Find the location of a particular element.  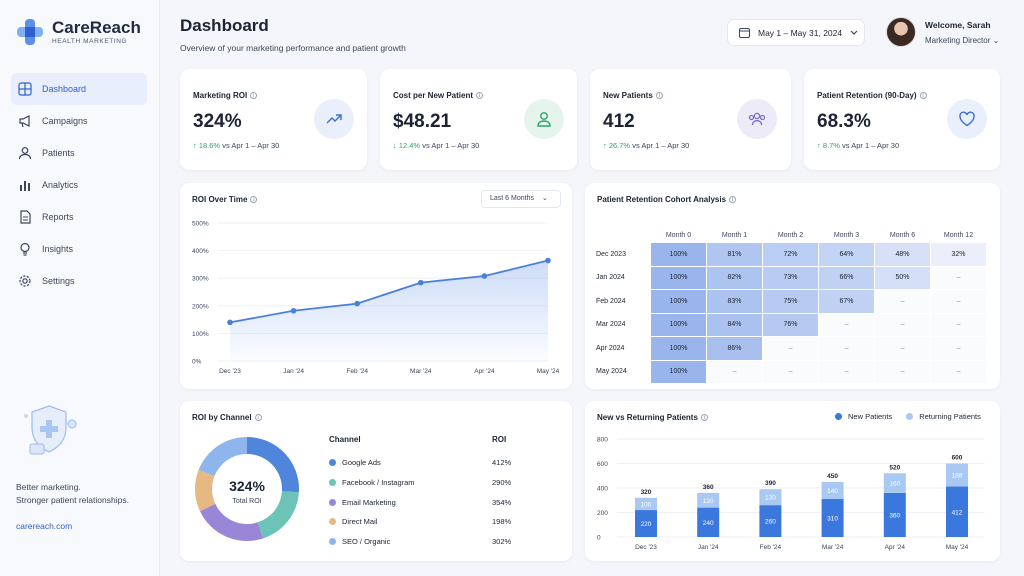

kpi-label: New Patients i is located at coordinates (633, 95).